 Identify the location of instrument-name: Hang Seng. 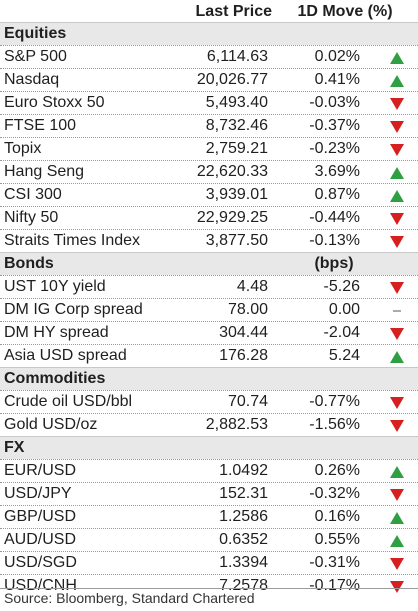
(44, 171).